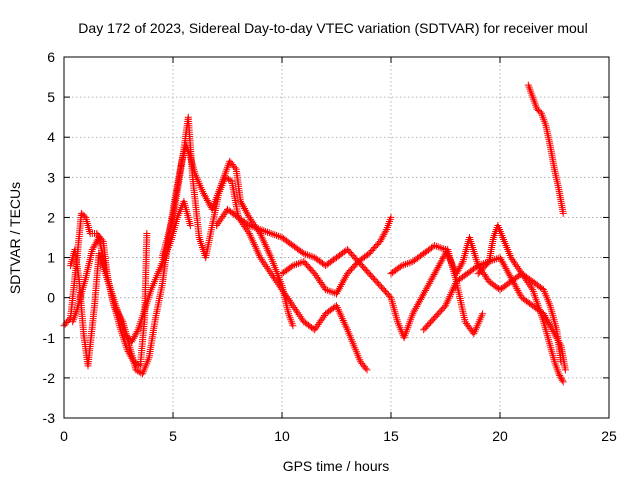 Image resolution: width=640 pixels, height=480 pixels. I want to click on x-tick-labels: 0 5 10 15 20 25, so click(338, 436).